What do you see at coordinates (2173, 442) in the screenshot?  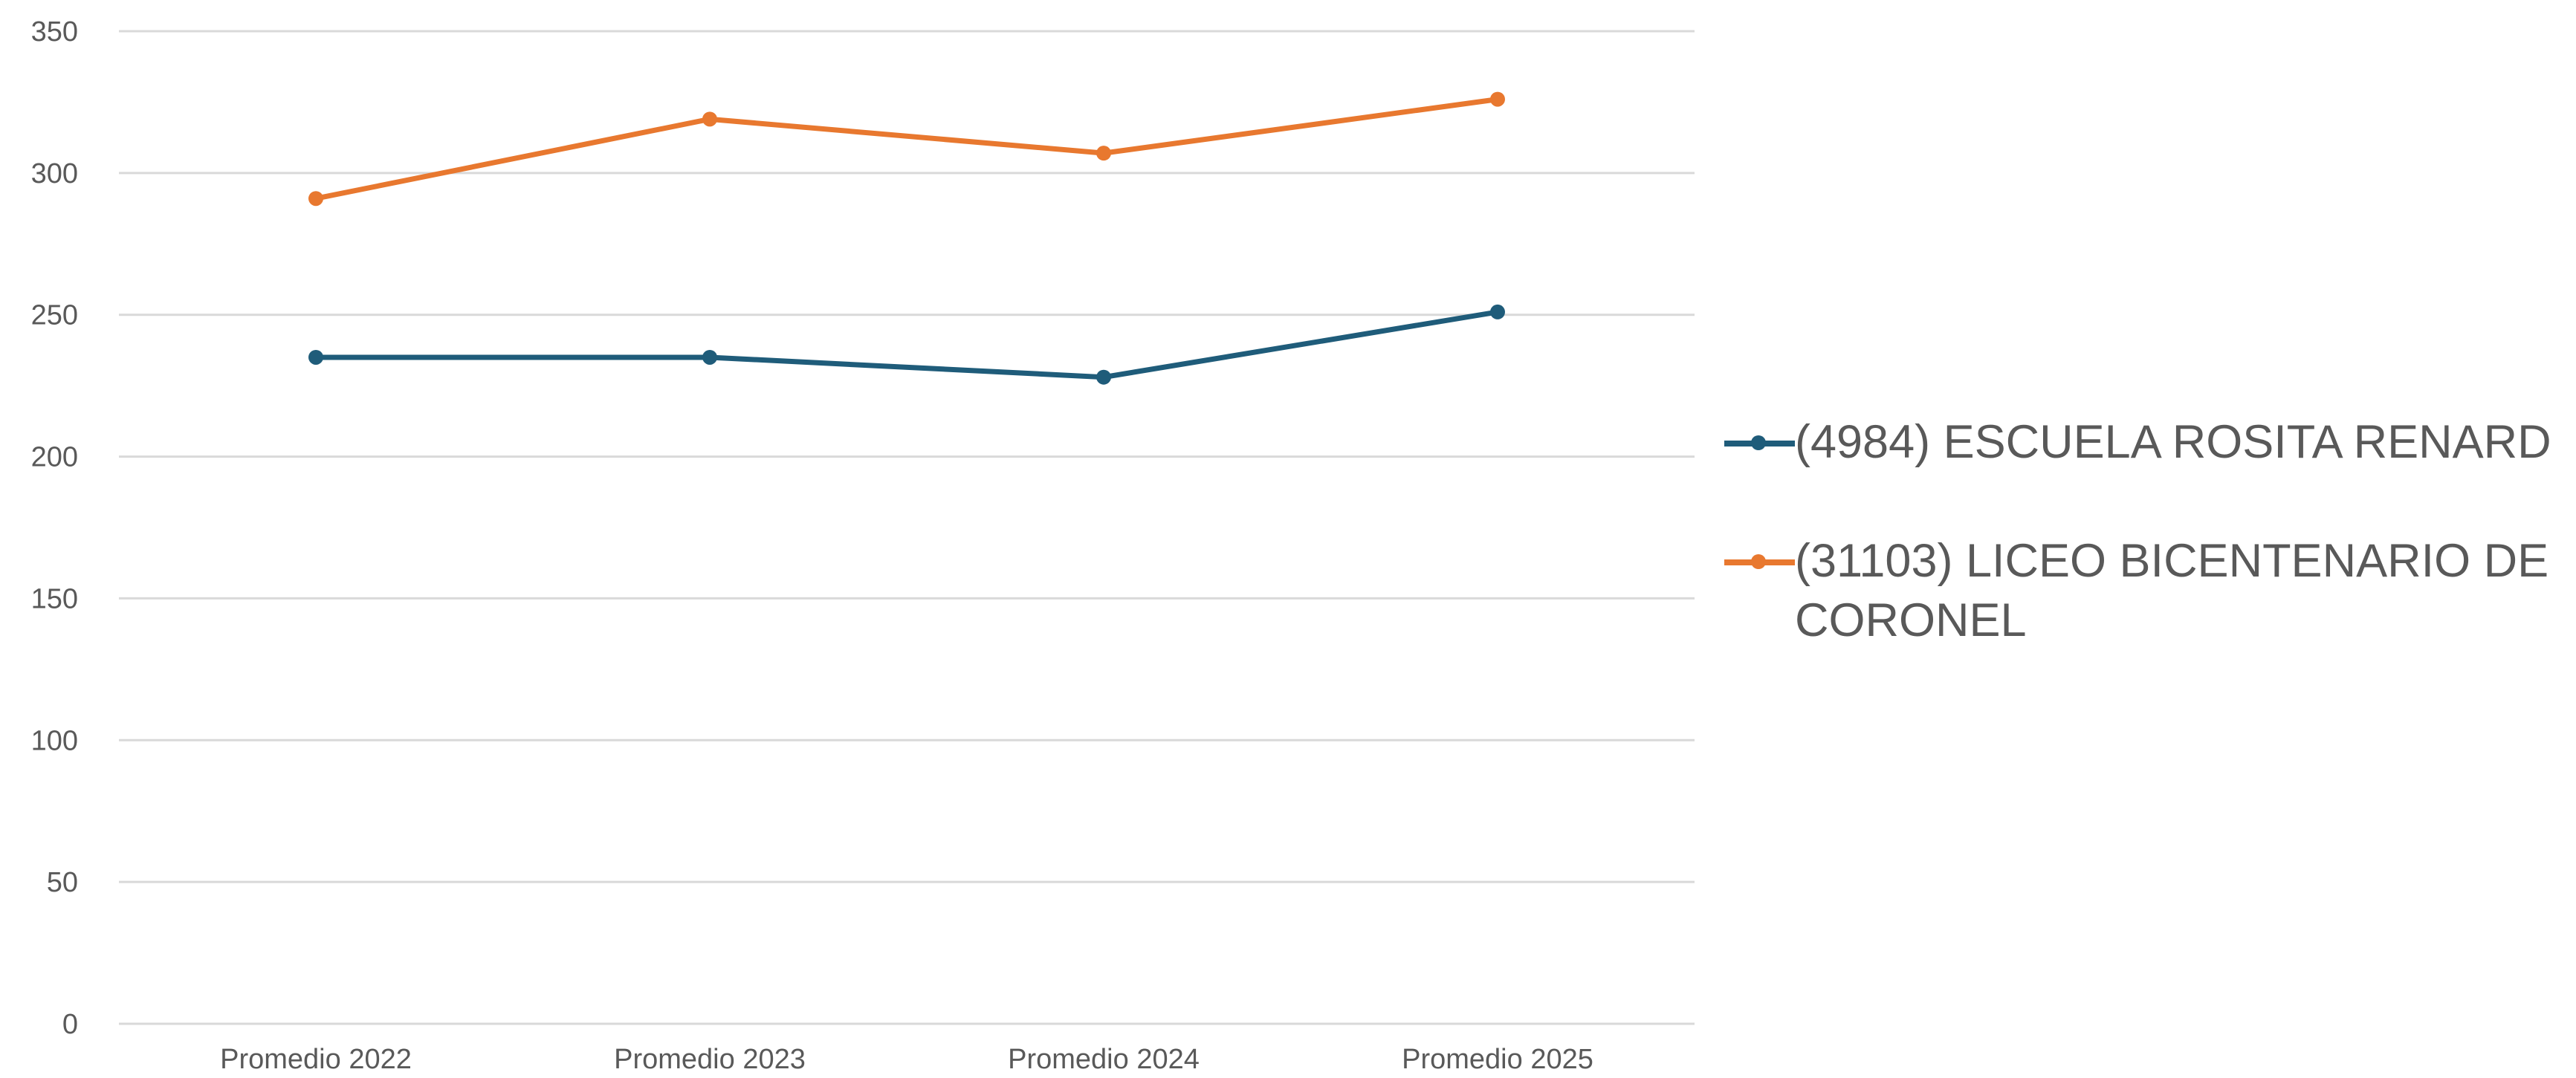 I see `legend-label-series-1: (4984) ESCUELA ROSITA RENARD` at bounding box center [2173, 442].